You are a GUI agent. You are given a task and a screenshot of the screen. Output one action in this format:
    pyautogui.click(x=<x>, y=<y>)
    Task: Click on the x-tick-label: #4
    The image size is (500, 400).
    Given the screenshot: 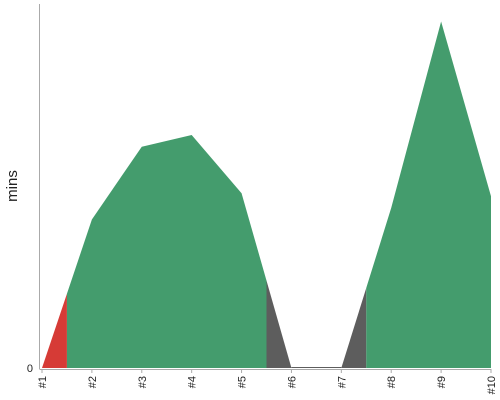 What is the action you would take?
    pyautogui.click(x=193, y=382)
    